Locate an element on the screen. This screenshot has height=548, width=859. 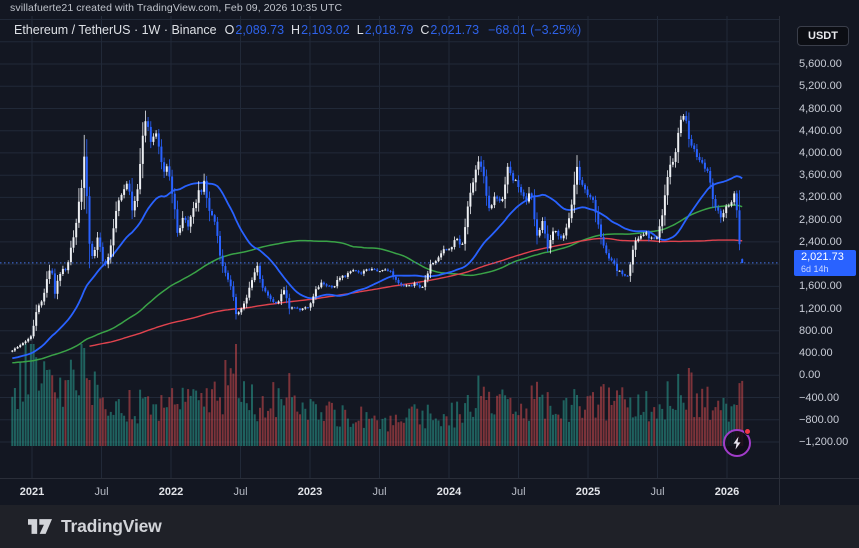
ohlc-high: H 2,103.02 is located at coordinates (320, 30).